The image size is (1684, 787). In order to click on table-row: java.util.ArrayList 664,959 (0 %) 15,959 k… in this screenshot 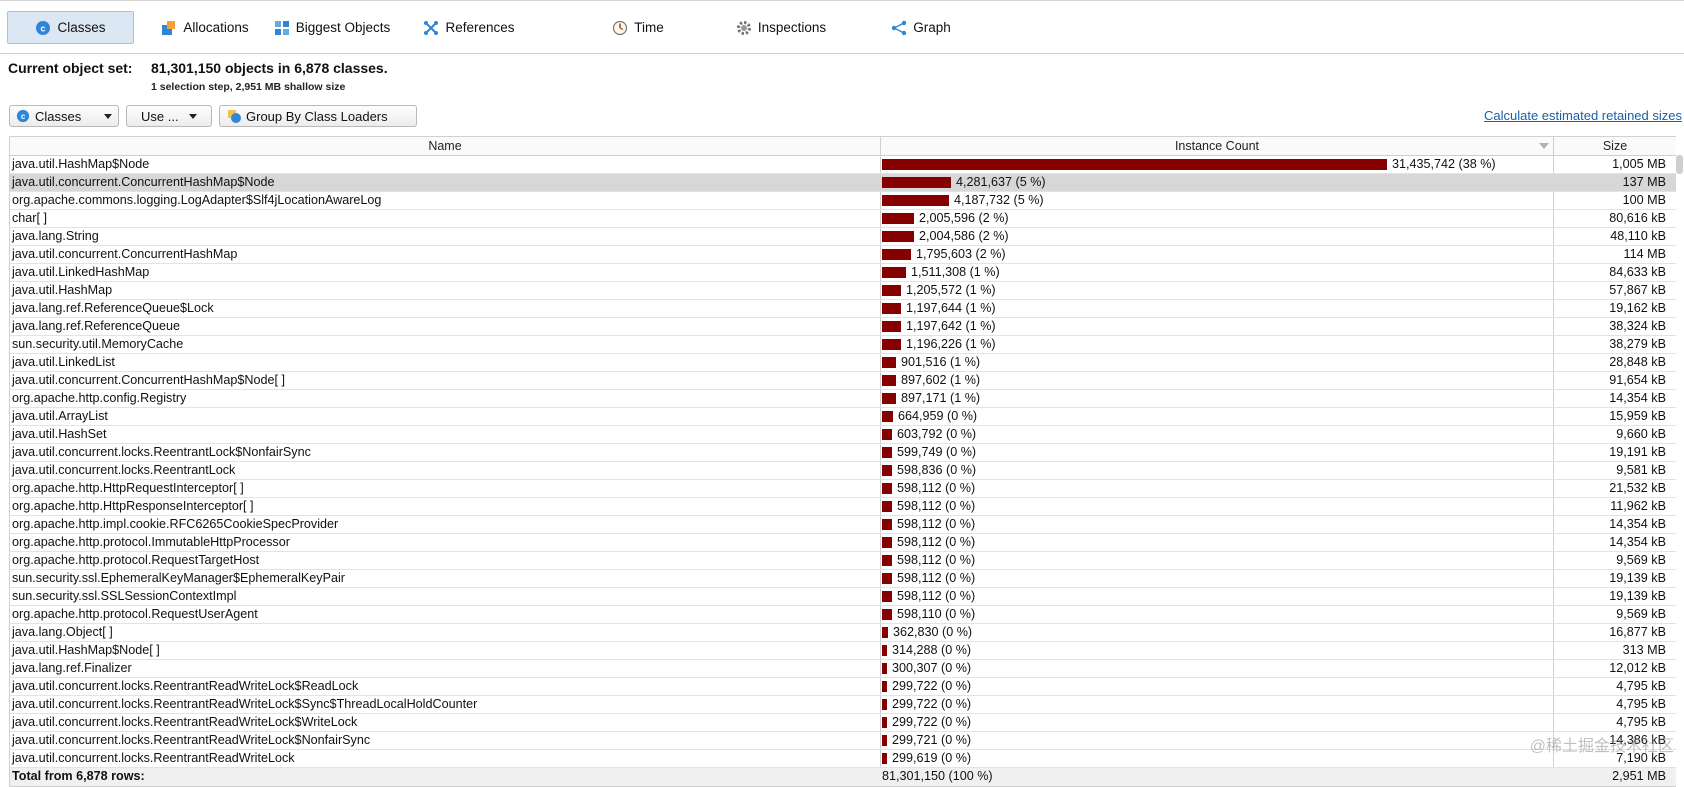, I will do `click(843, 417)`.